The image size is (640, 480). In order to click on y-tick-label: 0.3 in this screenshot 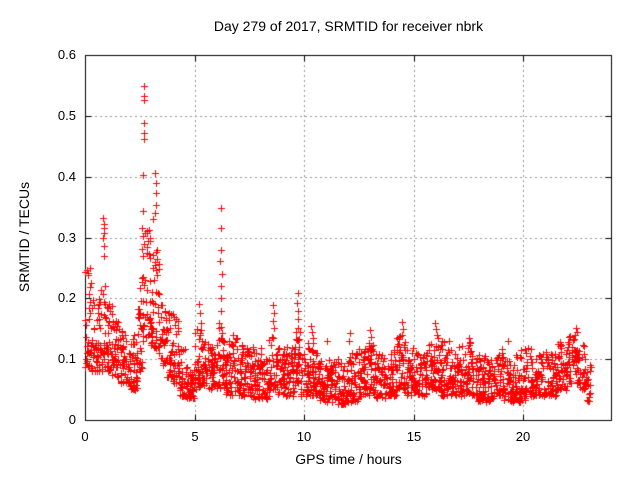, I will do `click(66, 237)`.